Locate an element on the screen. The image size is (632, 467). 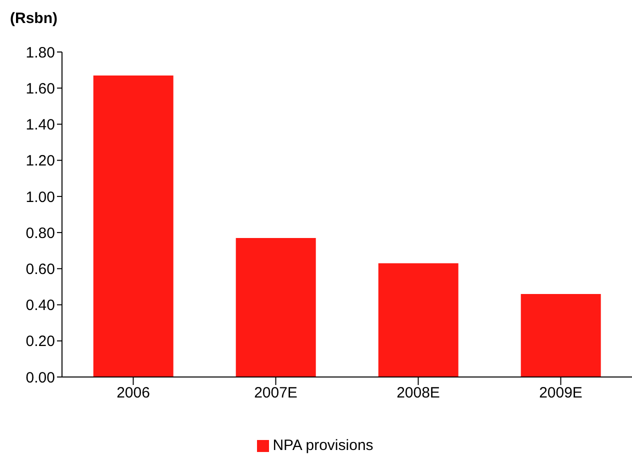
x-tick-label: 2006 is located at coordinates (133, 393).